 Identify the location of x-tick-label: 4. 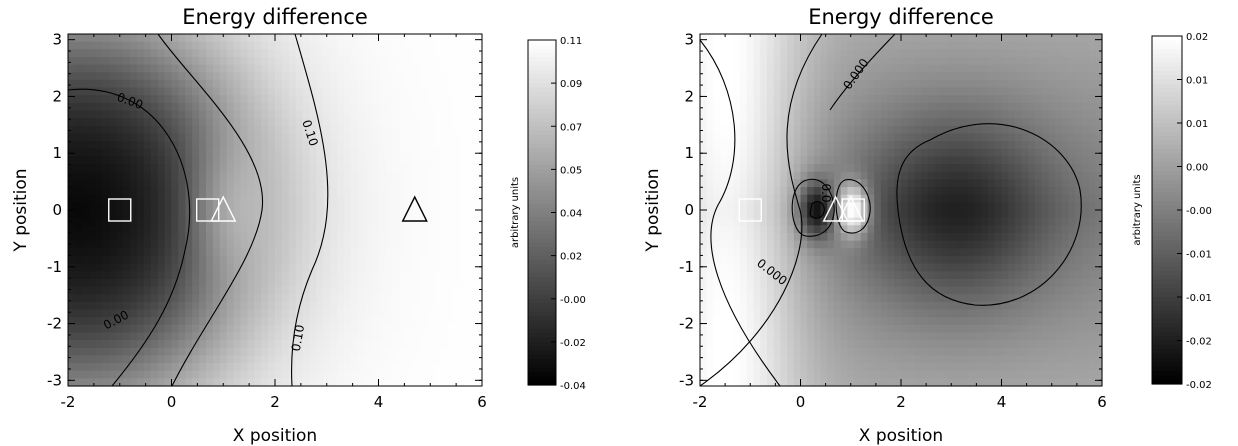
(379, 402).